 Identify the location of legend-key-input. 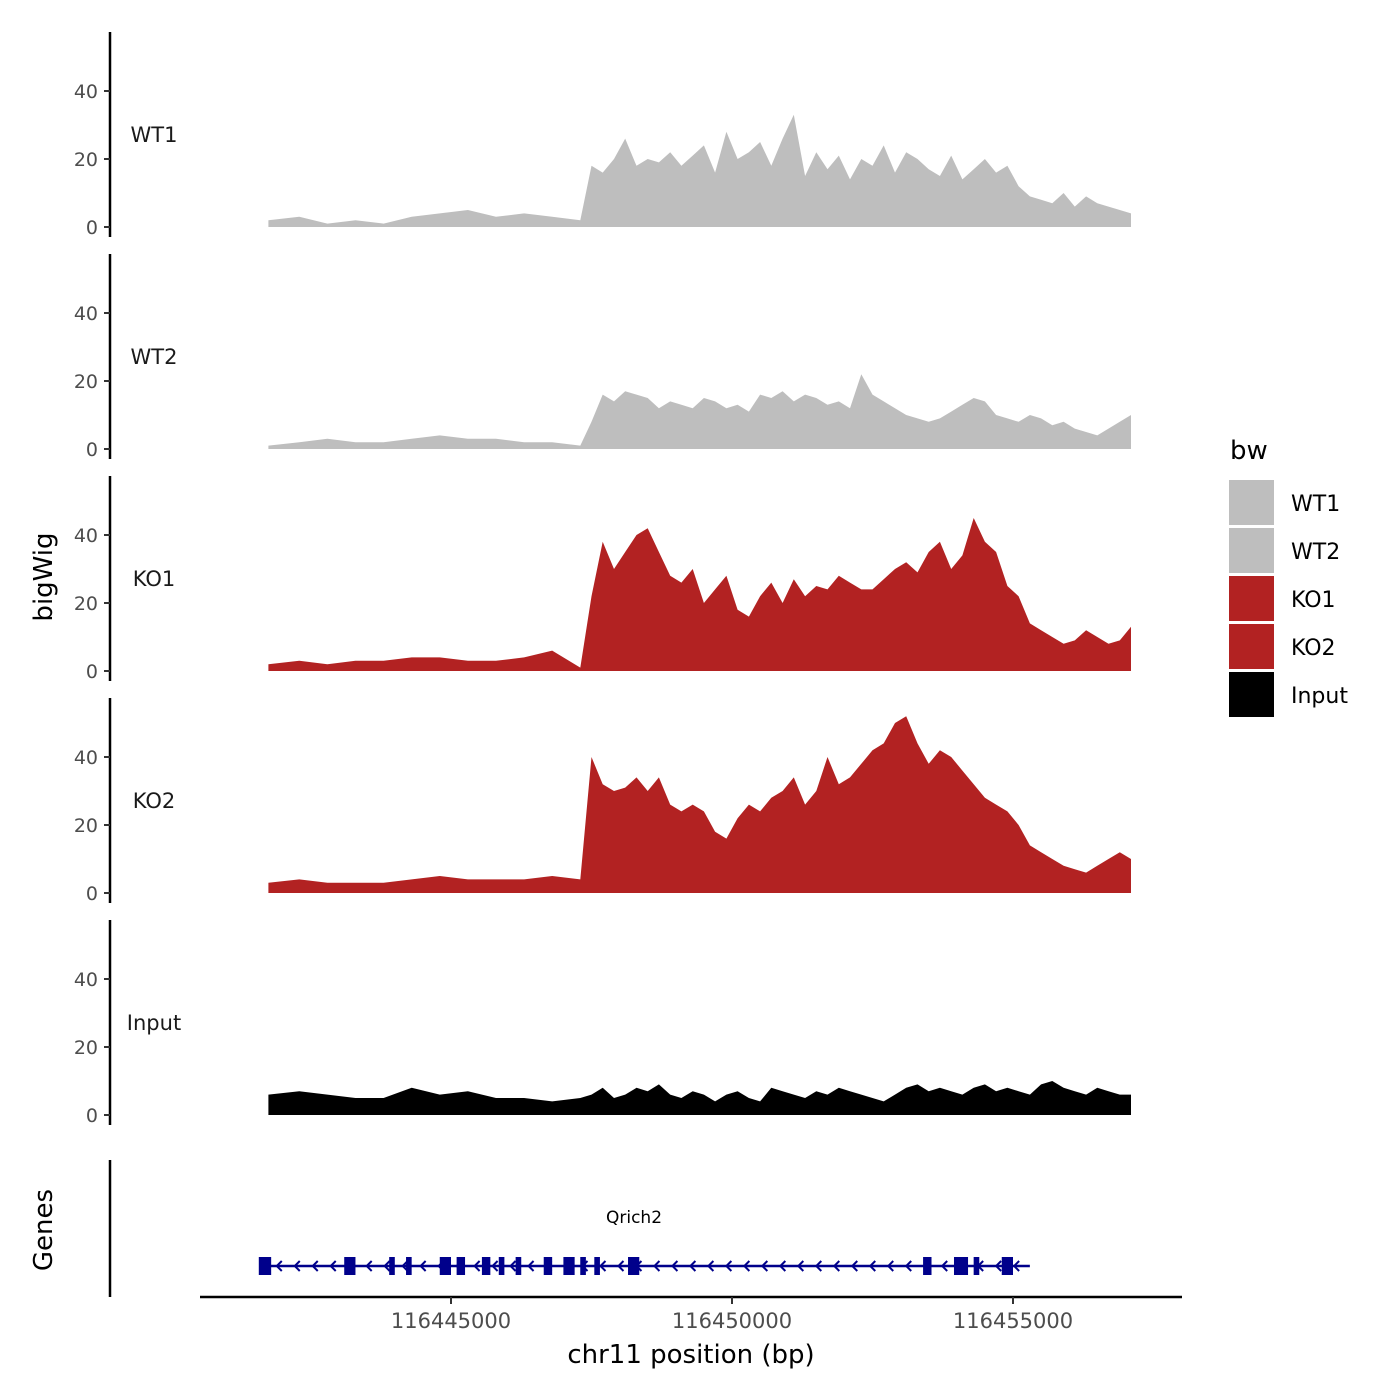
(1251, 694).